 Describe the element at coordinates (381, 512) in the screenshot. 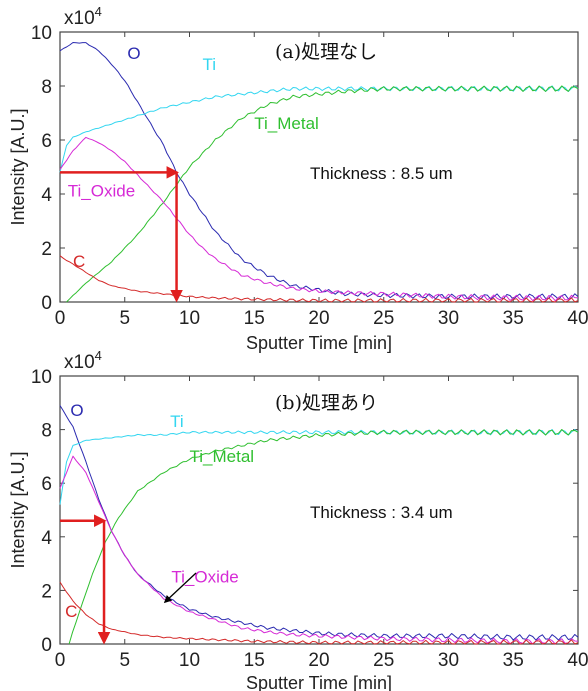

I see `thickness-annotation: Thickness : 3.4 um` at that location.